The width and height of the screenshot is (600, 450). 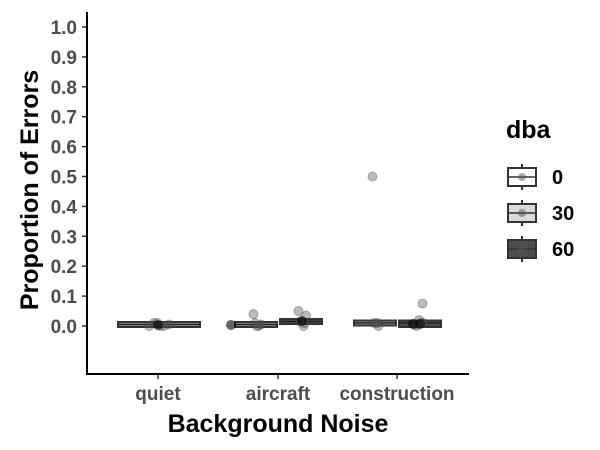 I want to click on y-tick-label: 0.9, so click(x=64, y=58).